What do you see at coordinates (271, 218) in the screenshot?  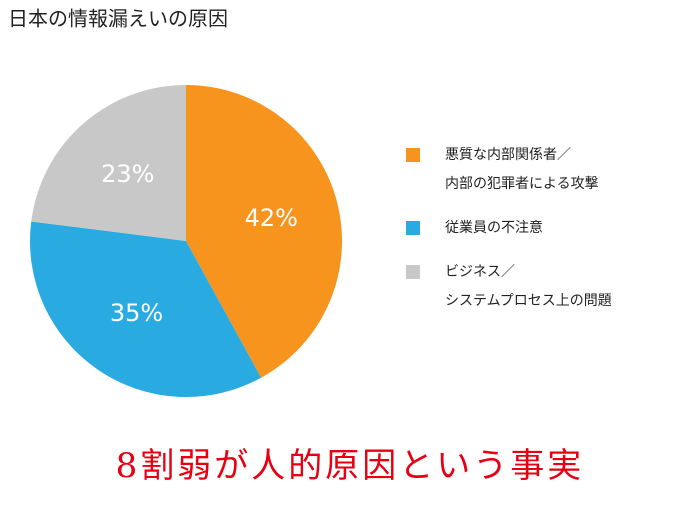 I see `value-label: 42%` at bounding box center [271, 218].